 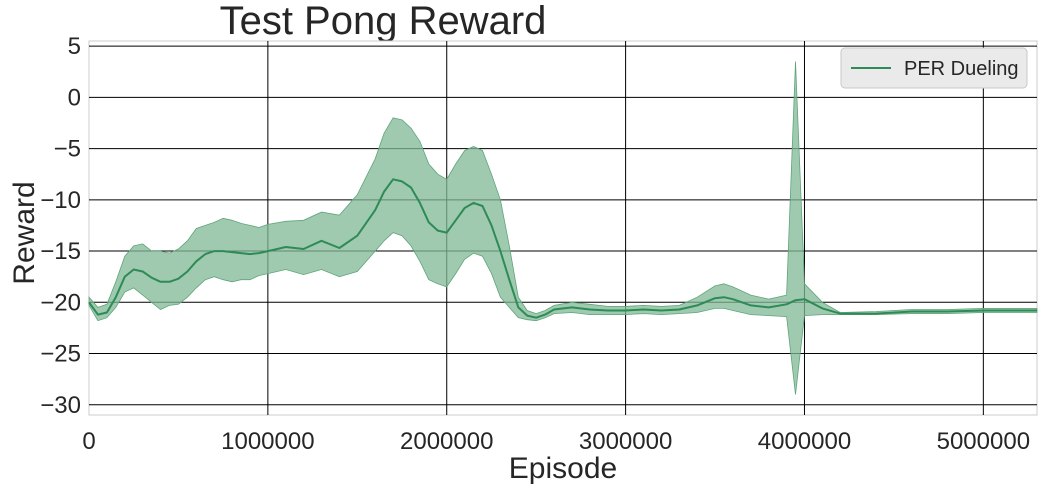 I want to click on legend-box, so click(x=934, y=68).